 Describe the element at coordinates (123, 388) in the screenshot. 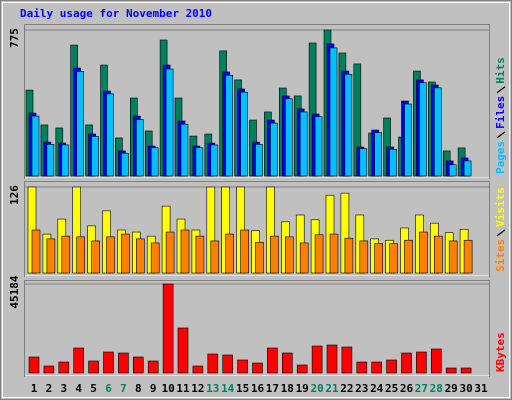

I see `x-tick-label: 7` at that location.